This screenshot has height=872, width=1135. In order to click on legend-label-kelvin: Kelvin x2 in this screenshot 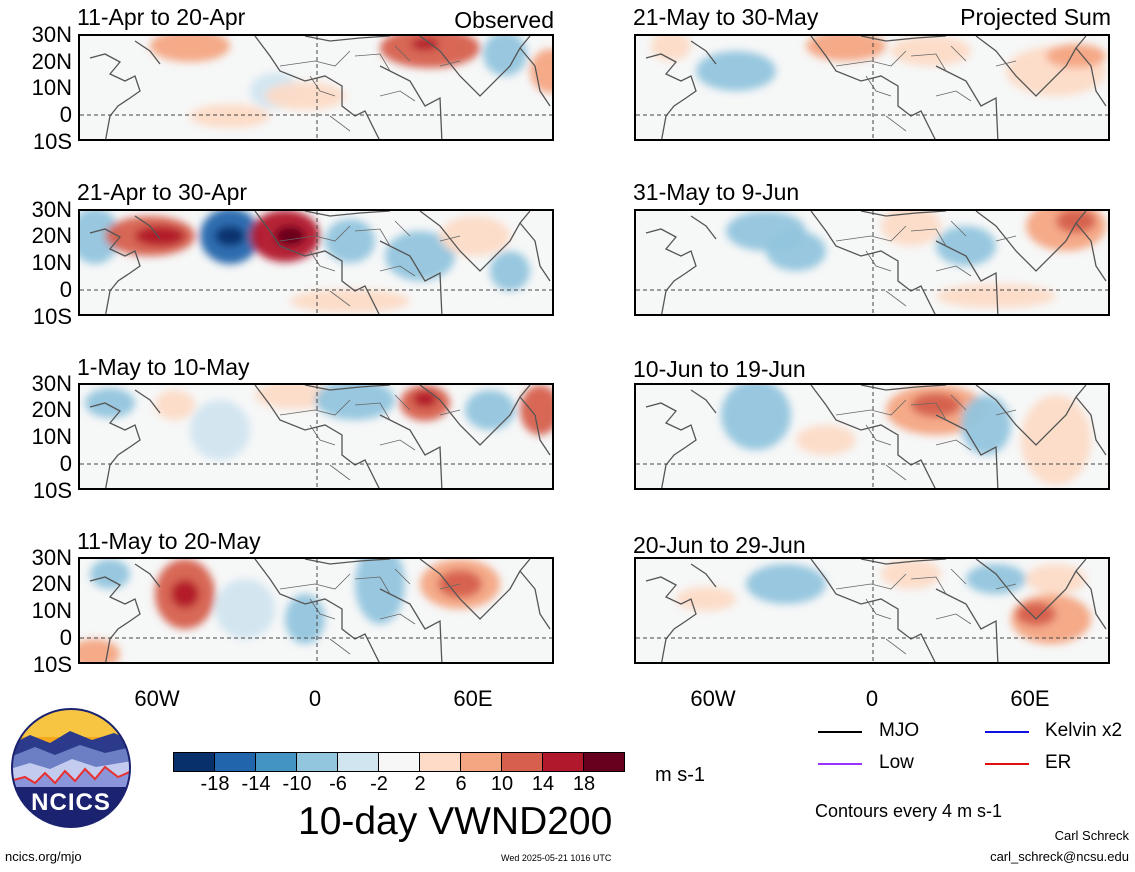, I will do `click(1084, 730)`.